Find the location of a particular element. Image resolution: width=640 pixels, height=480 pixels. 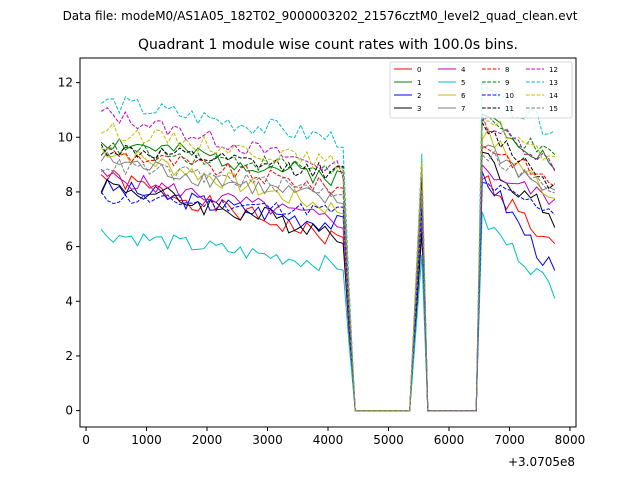

y-tick-label: 12 is located at coordinates (65, 83).